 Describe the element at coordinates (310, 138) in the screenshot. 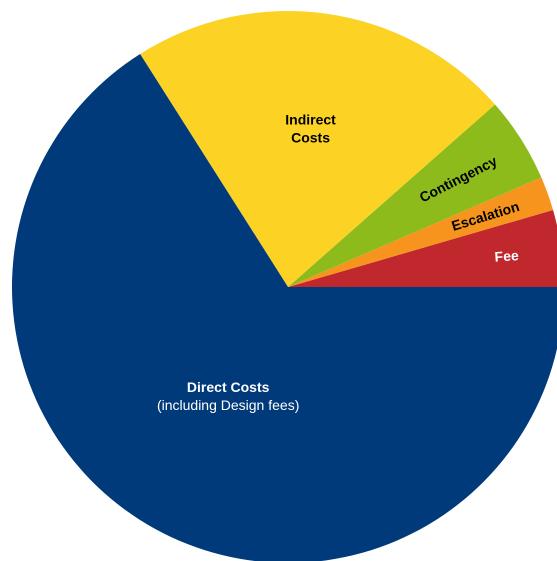

I see `pie-label-line: Costs` at that location.